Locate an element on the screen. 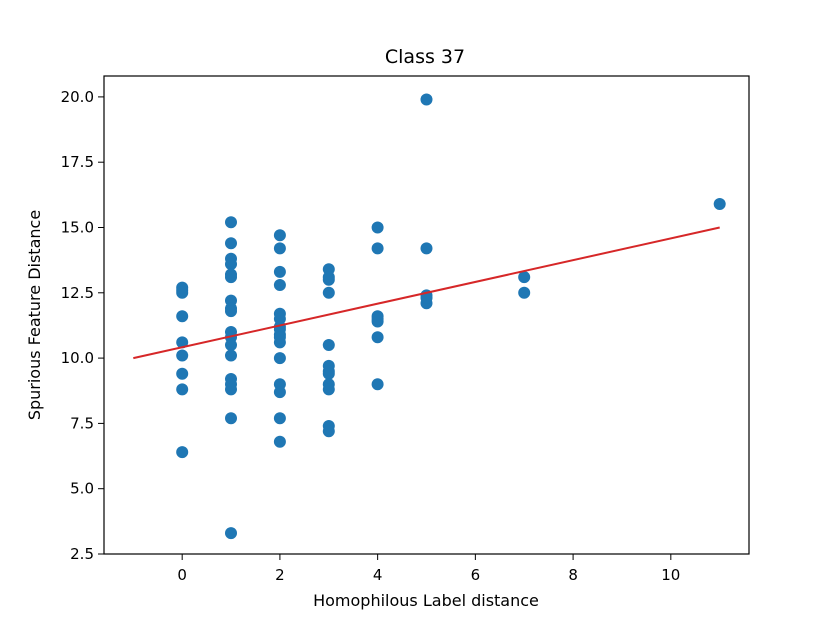 The width and height of the screenshot is (830, 623). x-tick-label: 4 is located at coordinates (378, 575).